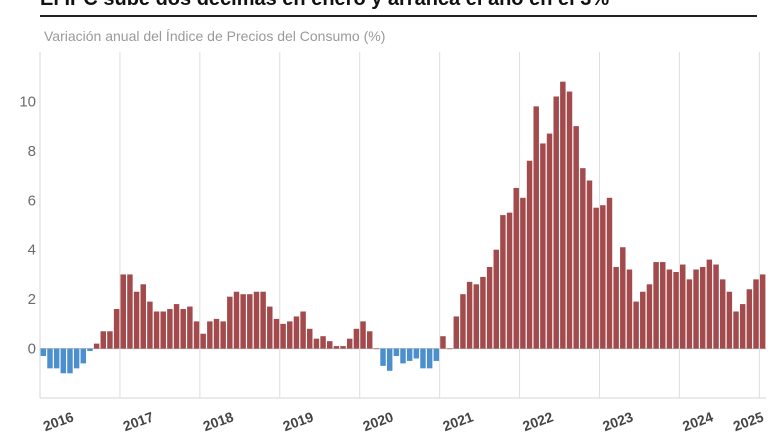 This screenshot has height=440, width=780. What do you see at coordinates (298, 421) in the screenshot?
I see `x-tick-label: 2019` at bounding box center [298, 421].